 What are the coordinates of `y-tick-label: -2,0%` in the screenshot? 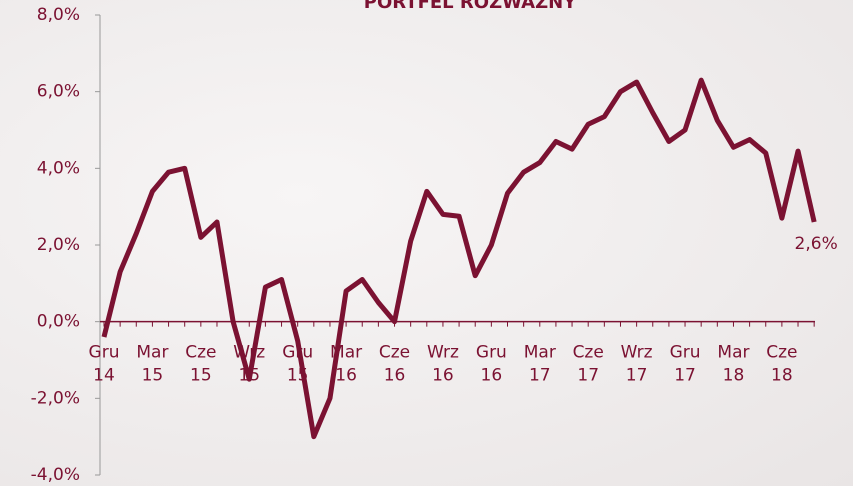 It's located at (55, 398).